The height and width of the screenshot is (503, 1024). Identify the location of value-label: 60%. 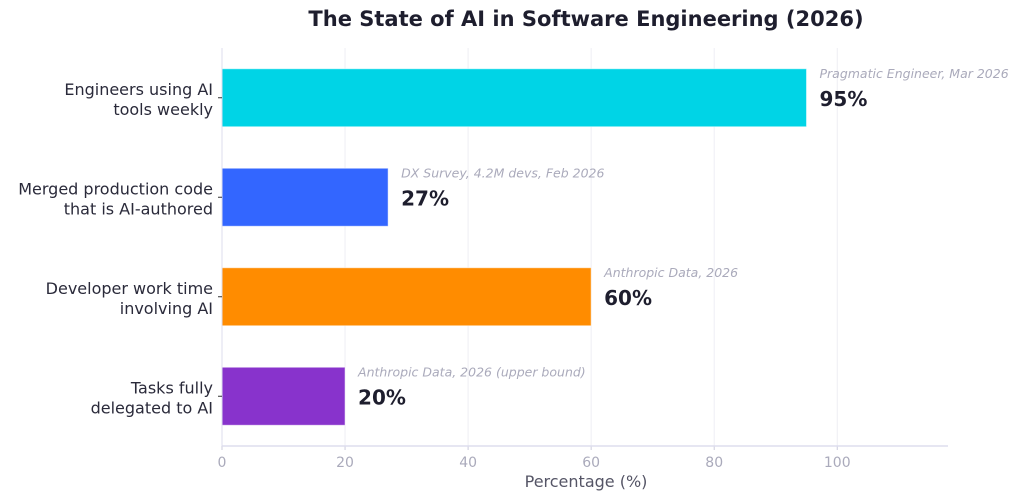
(628, 298).